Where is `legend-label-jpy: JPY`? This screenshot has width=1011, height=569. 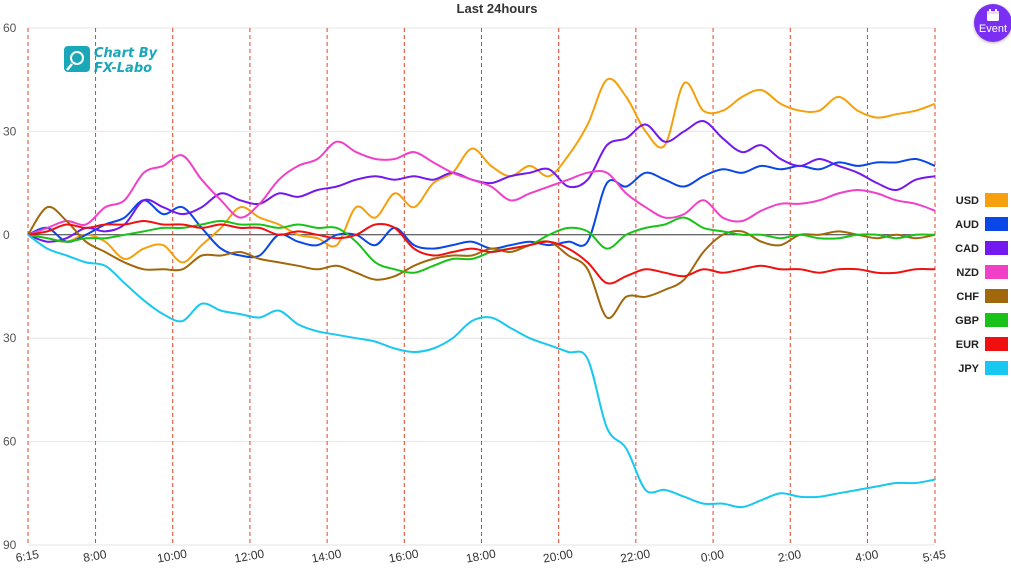 legend-label-jpy: JPY is located at coordinates (968, 369).